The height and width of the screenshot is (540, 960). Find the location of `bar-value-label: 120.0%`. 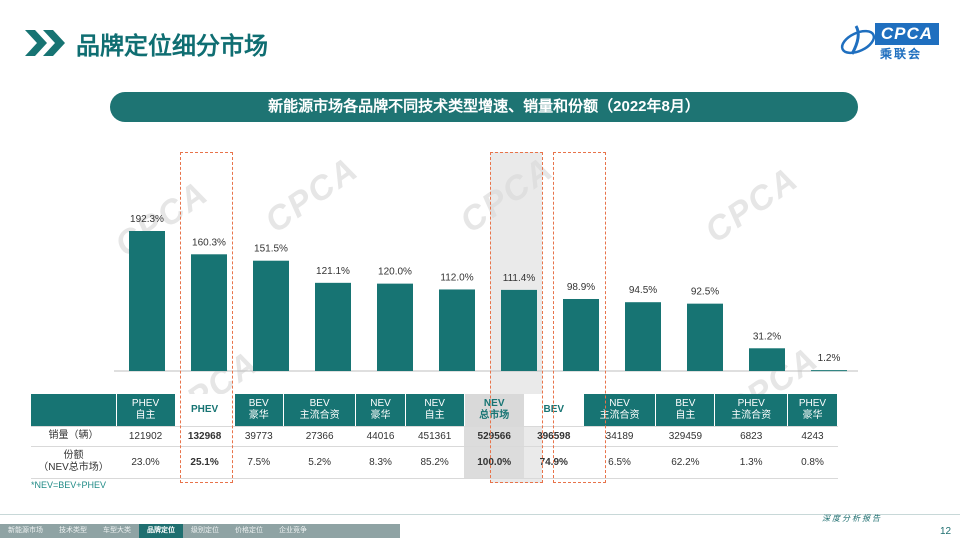

bar-value-label: 120.0% is located at coordinates (395, 272).